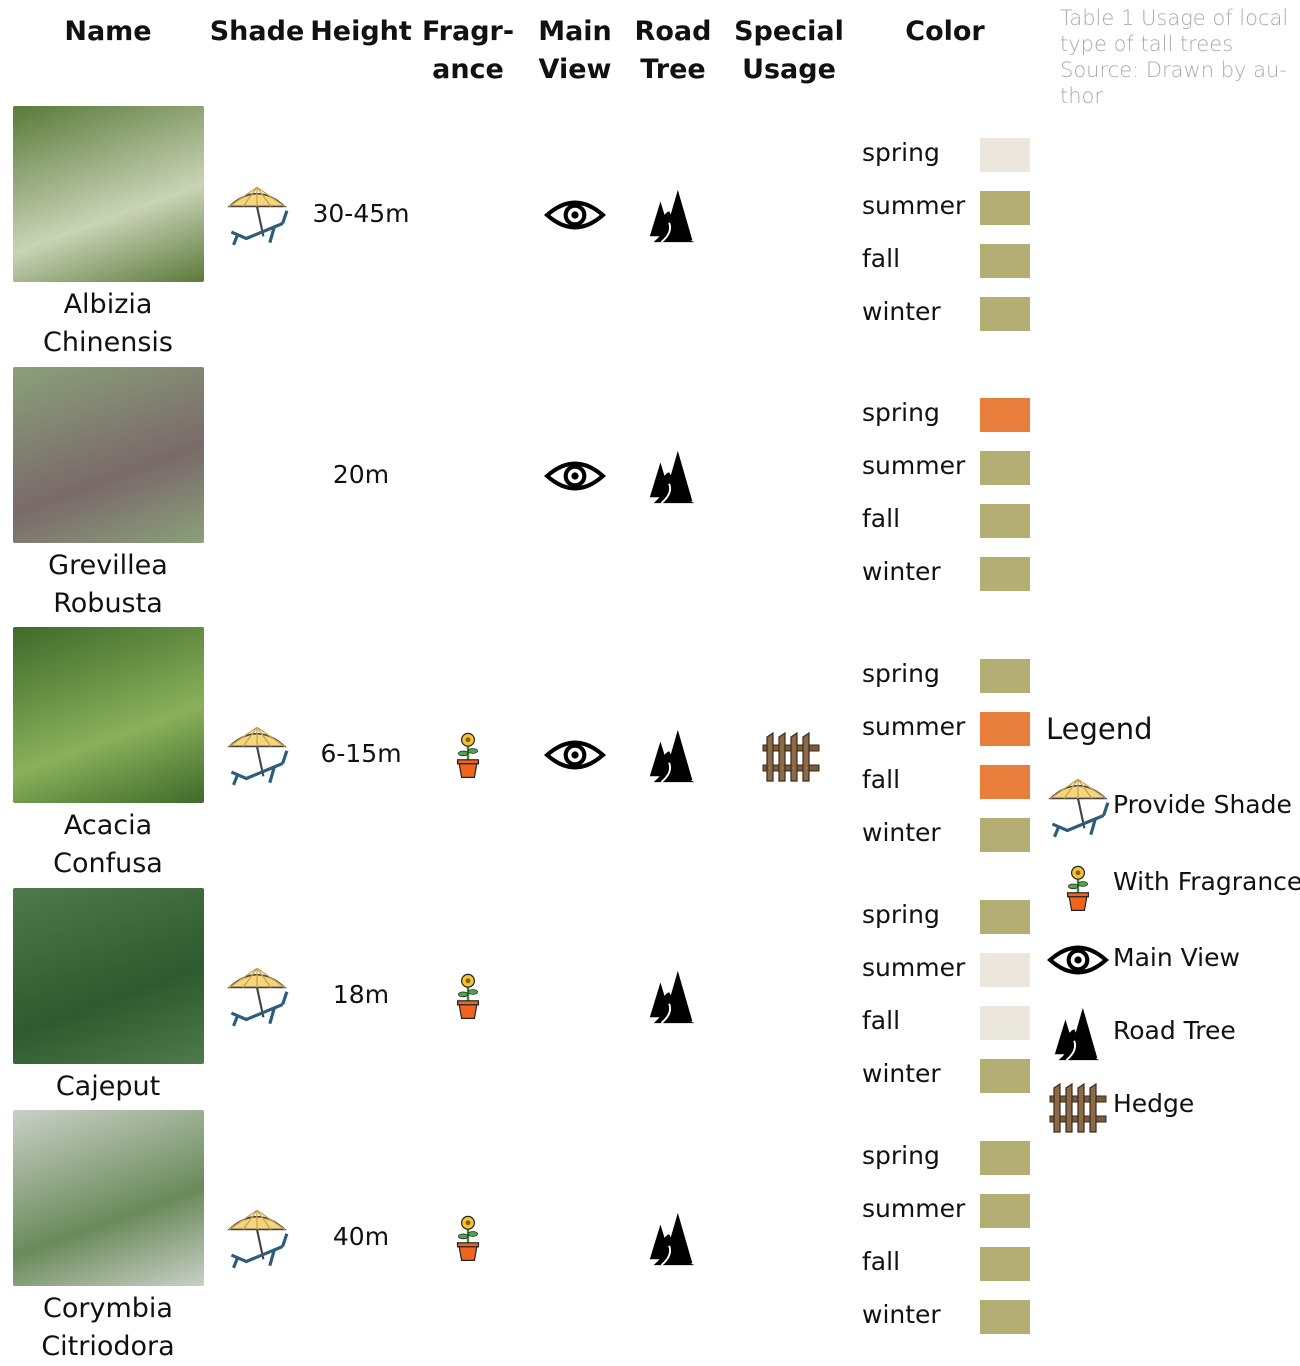  I want to click on legend-title: Legend, so click(1099, 729).